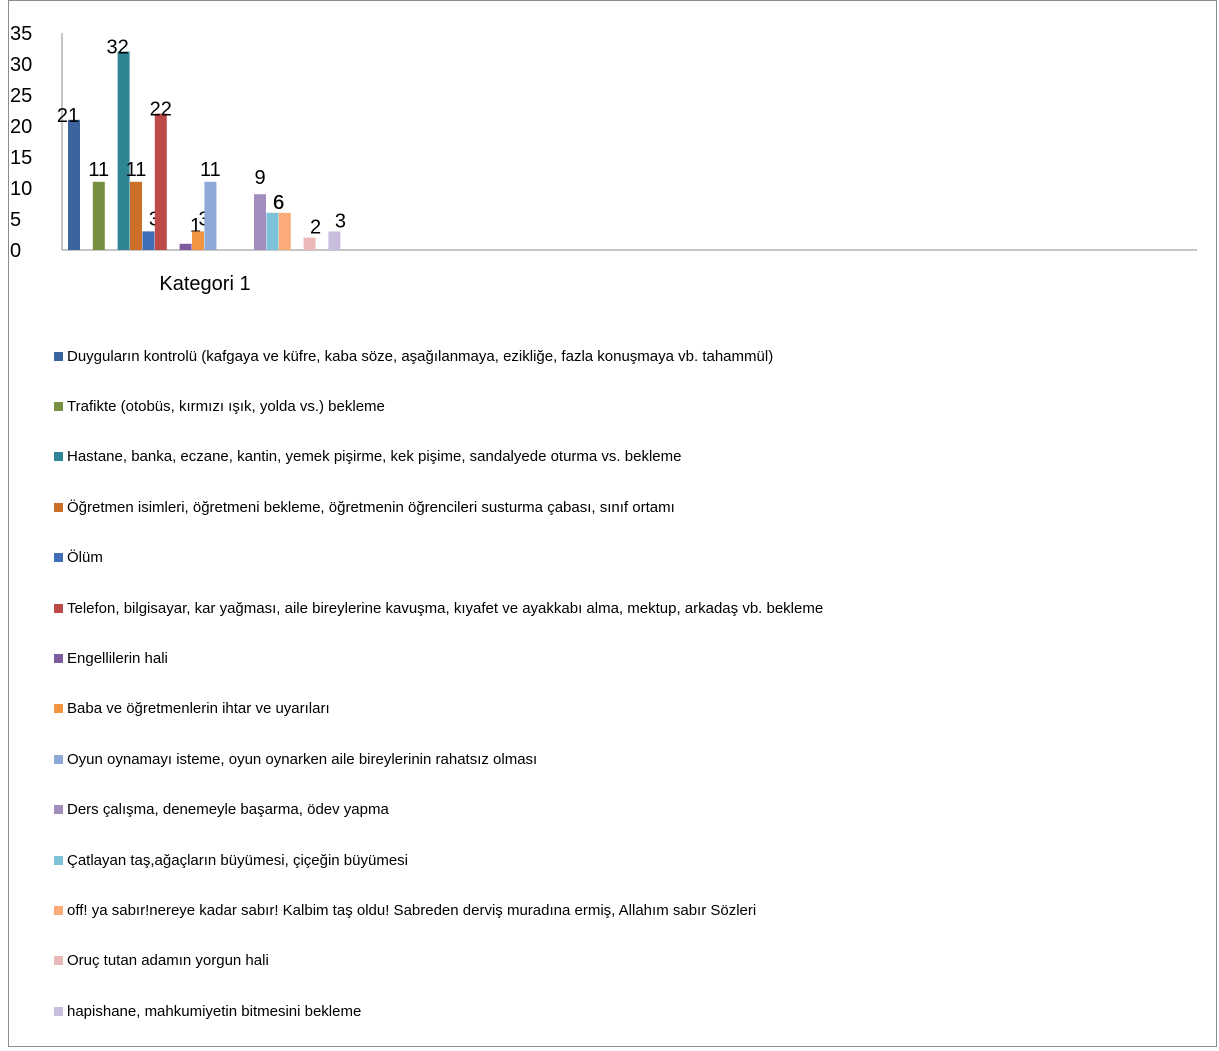 This screenshot has height=1051, width=1219. I want to click on legend-item-5: Ölüm, so click(78, 558).